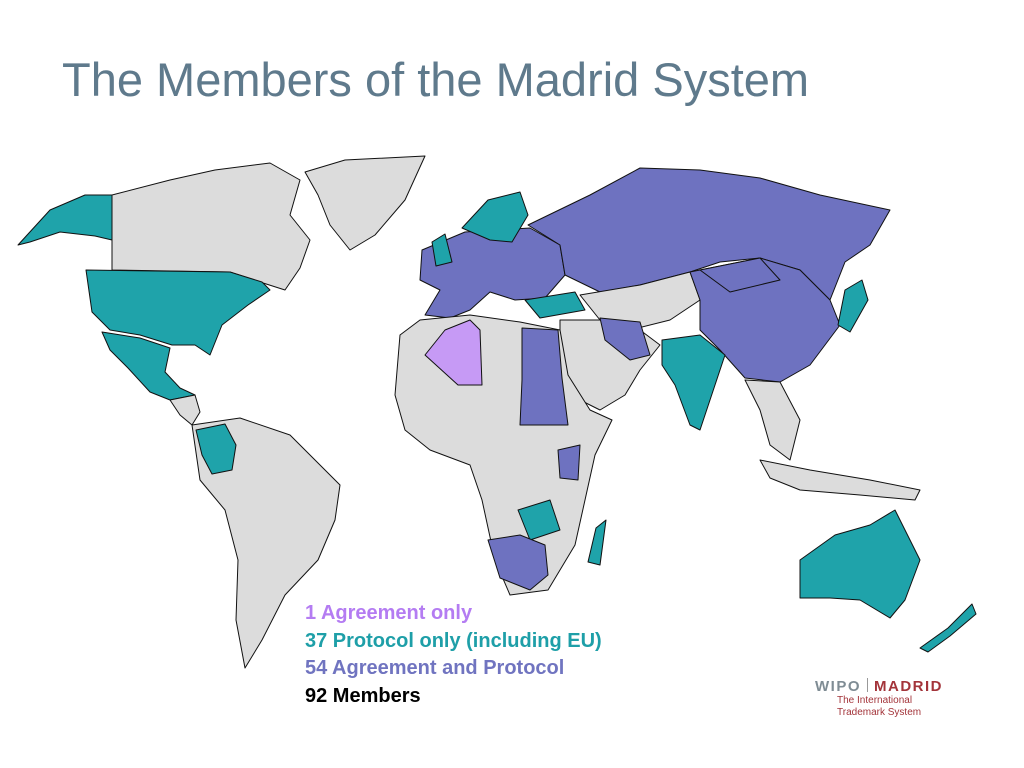 This screenshot has height=768, width=1024. Describe the element at coordinates (853, 306) in the screenshot. I see `japan` at that location.